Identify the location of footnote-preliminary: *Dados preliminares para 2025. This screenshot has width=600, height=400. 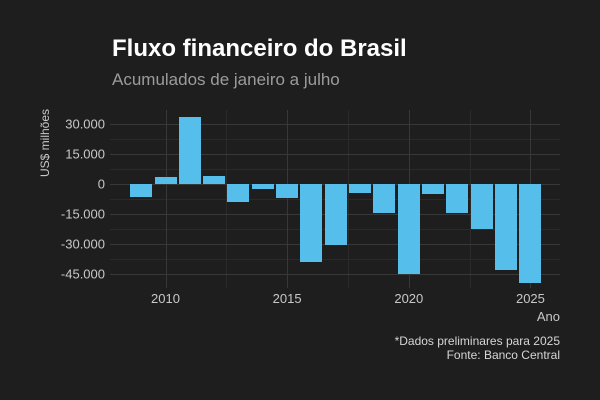
(477, 341).